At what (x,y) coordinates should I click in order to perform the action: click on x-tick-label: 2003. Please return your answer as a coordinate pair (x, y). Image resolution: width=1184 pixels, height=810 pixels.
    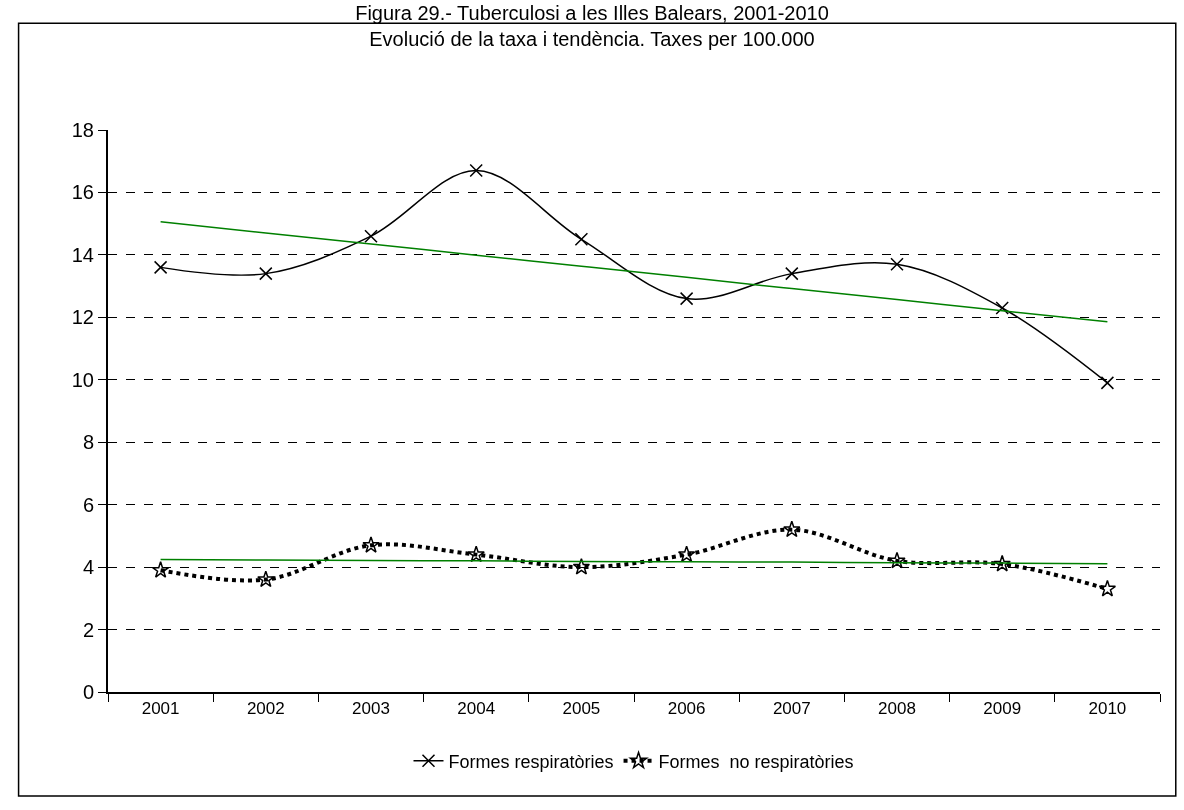
    Looking at the image, I should click on (371, 709).